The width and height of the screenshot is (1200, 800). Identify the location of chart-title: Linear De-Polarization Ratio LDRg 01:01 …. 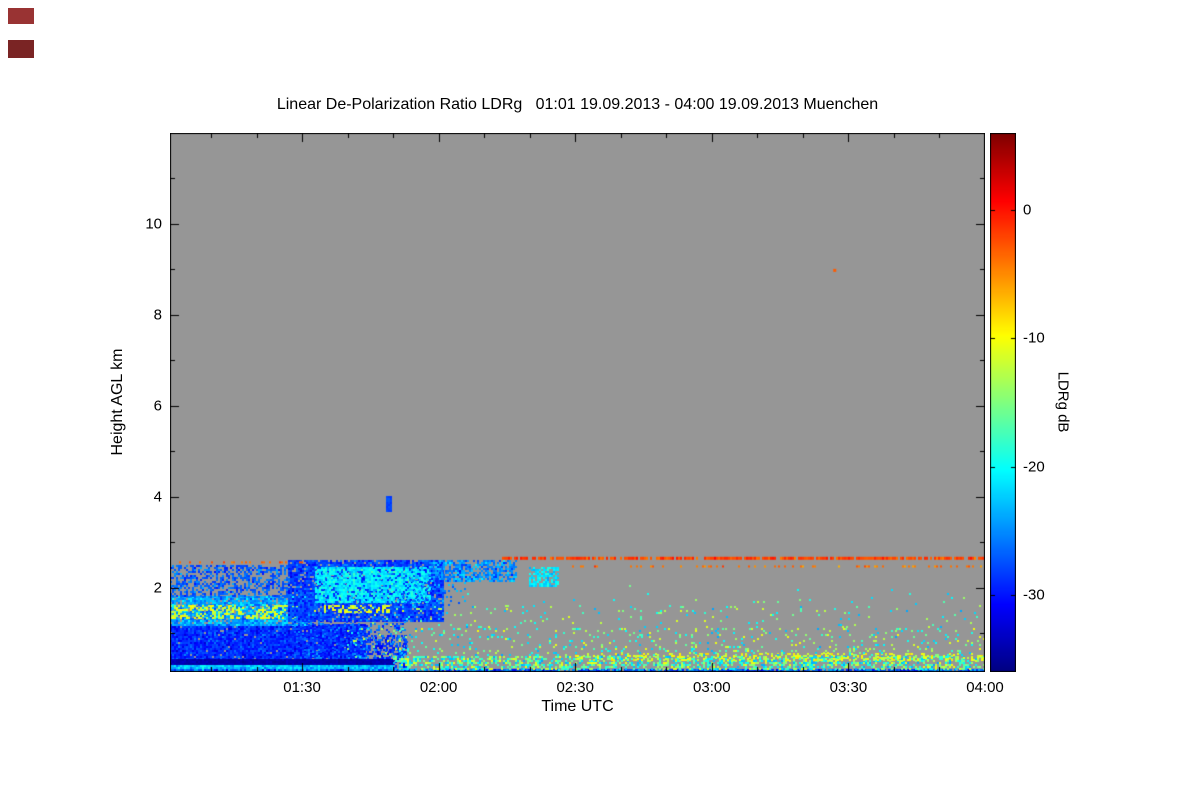
(577, 104).